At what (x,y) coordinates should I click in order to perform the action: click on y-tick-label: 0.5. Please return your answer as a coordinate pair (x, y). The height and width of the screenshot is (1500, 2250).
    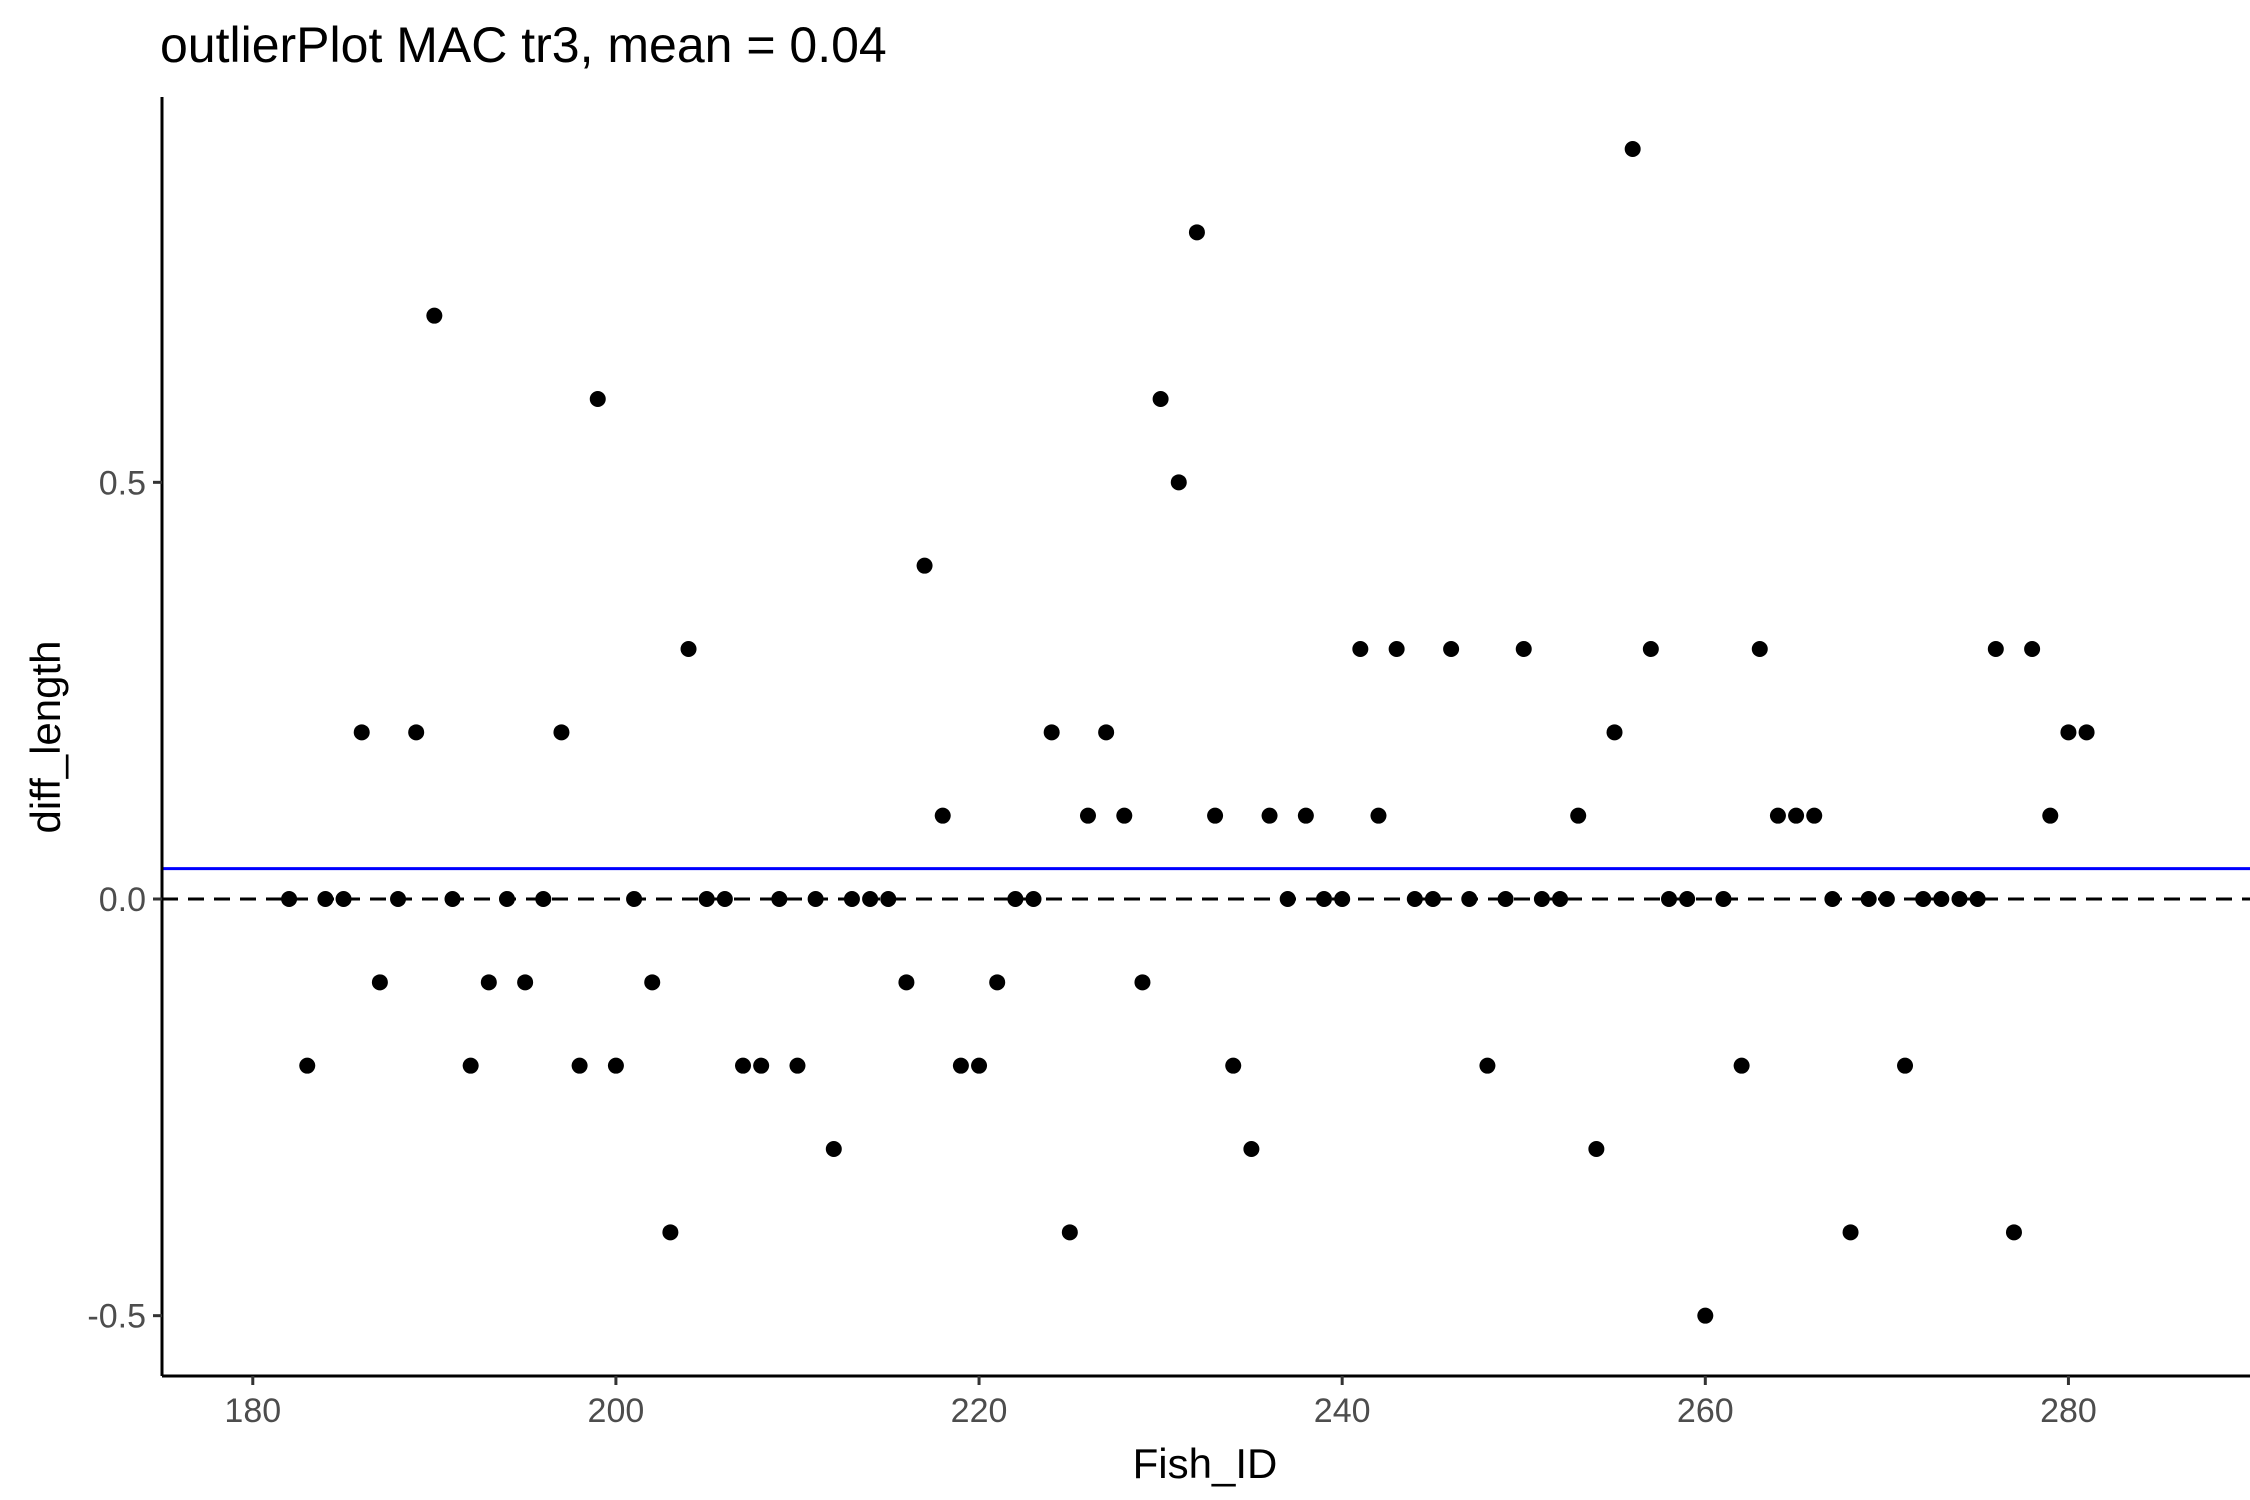
    Looking at the image, I should click on (122, 483).